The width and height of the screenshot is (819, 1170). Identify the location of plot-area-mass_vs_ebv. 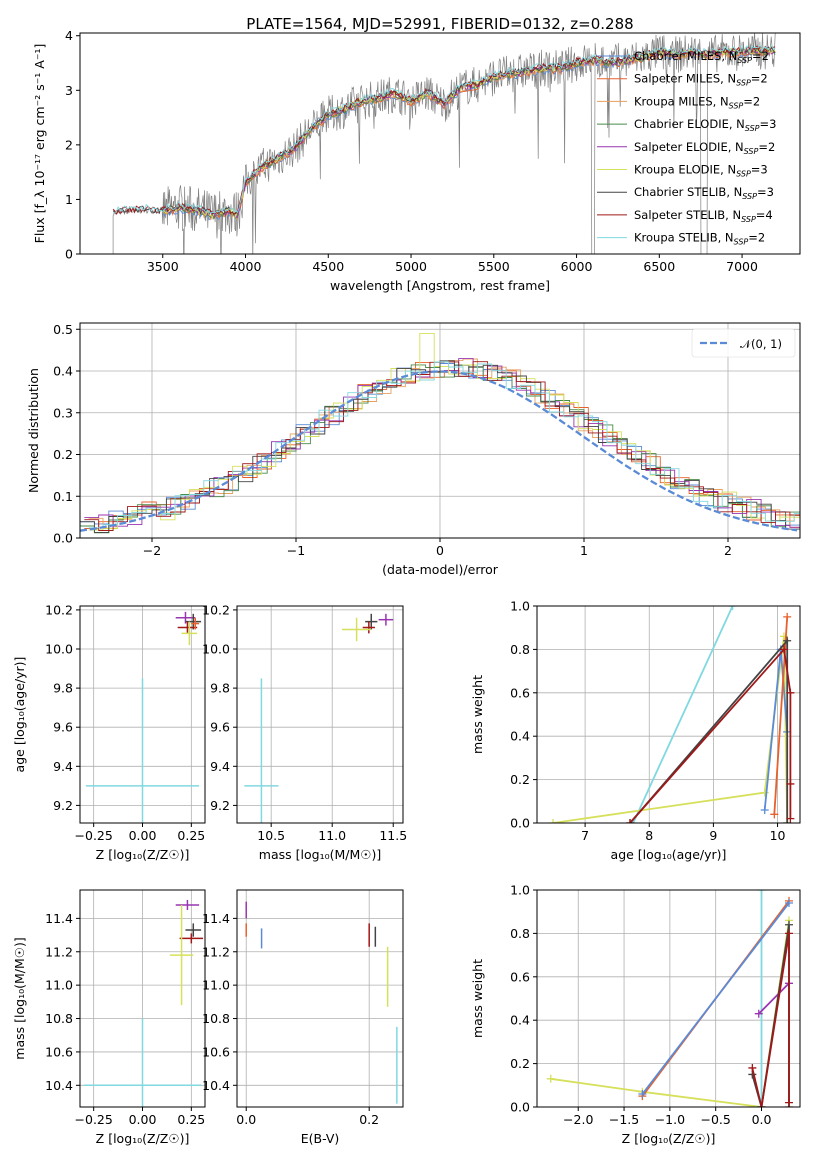
(321, 1002).